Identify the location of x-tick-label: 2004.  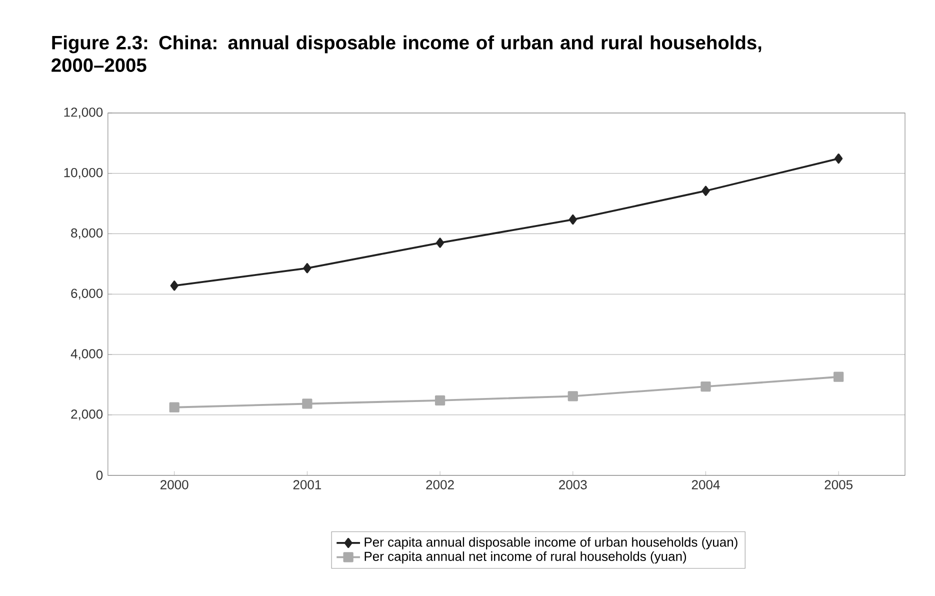
(706, 485).